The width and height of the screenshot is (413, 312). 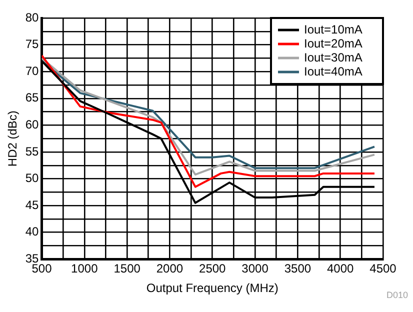 What do you see at coordinates (32, 205) in the screenshot?
I see `y-tick-label: 45` at bounding box center [32, 205].